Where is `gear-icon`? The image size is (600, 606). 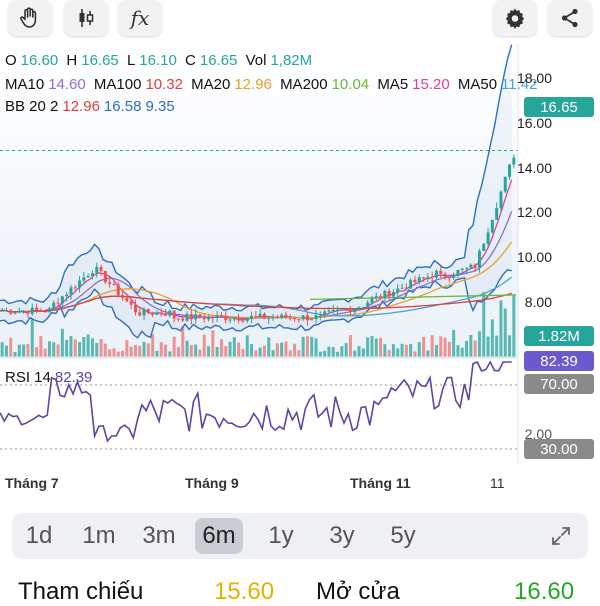
gear-icon is located at coordinates (515, 18).